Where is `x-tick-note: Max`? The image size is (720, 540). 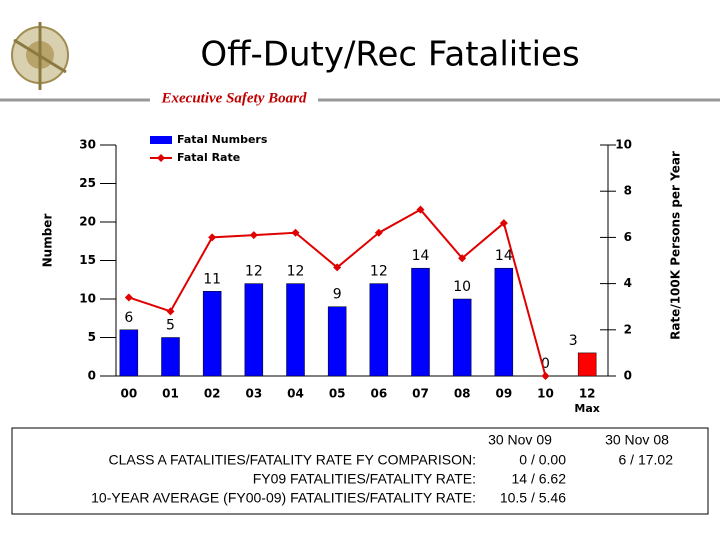 x-tick-note: Max is located at coordinates (586, 408).